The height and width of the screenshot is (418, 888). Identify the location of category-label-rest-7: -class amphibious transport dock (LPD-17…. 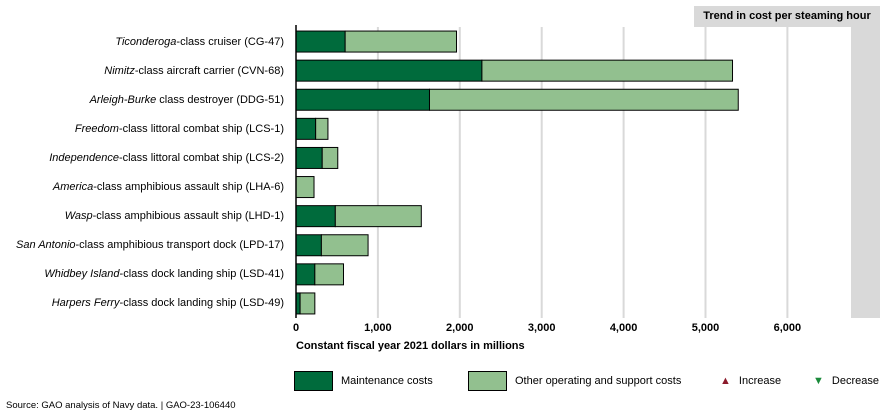
(179, 245).